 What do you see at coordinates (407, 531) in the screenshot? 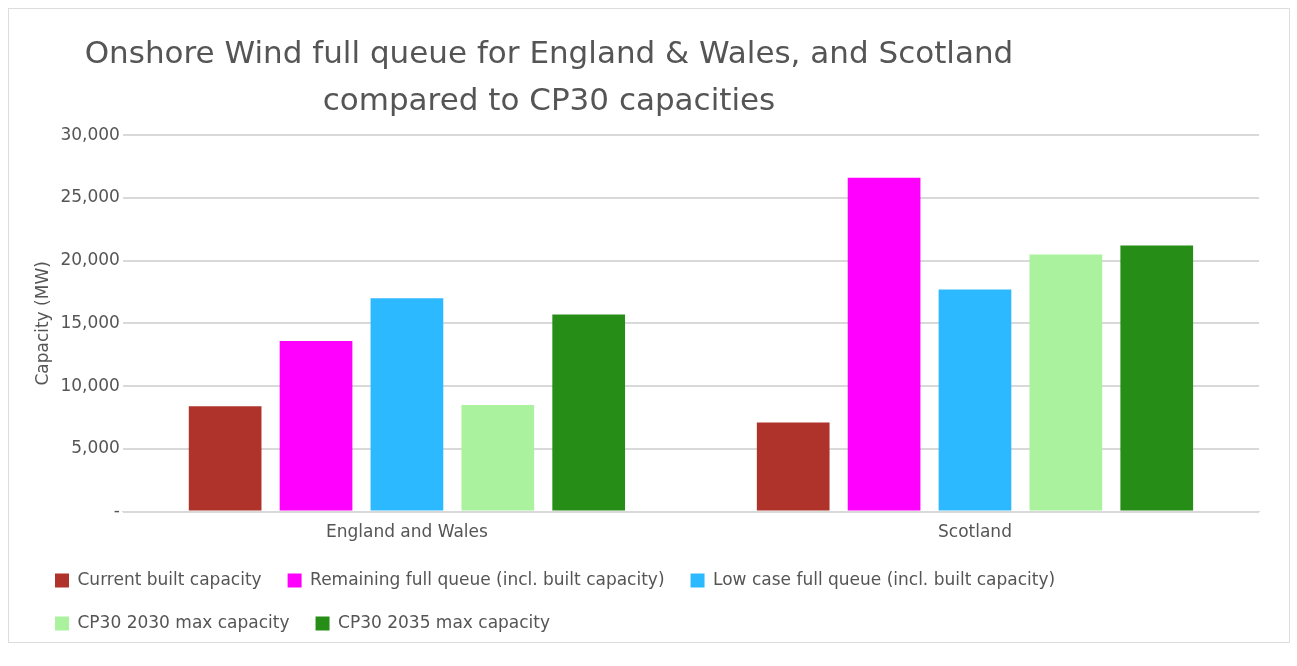
I see `x-tick-label: England and Wales` at bounding box center [407, 531].